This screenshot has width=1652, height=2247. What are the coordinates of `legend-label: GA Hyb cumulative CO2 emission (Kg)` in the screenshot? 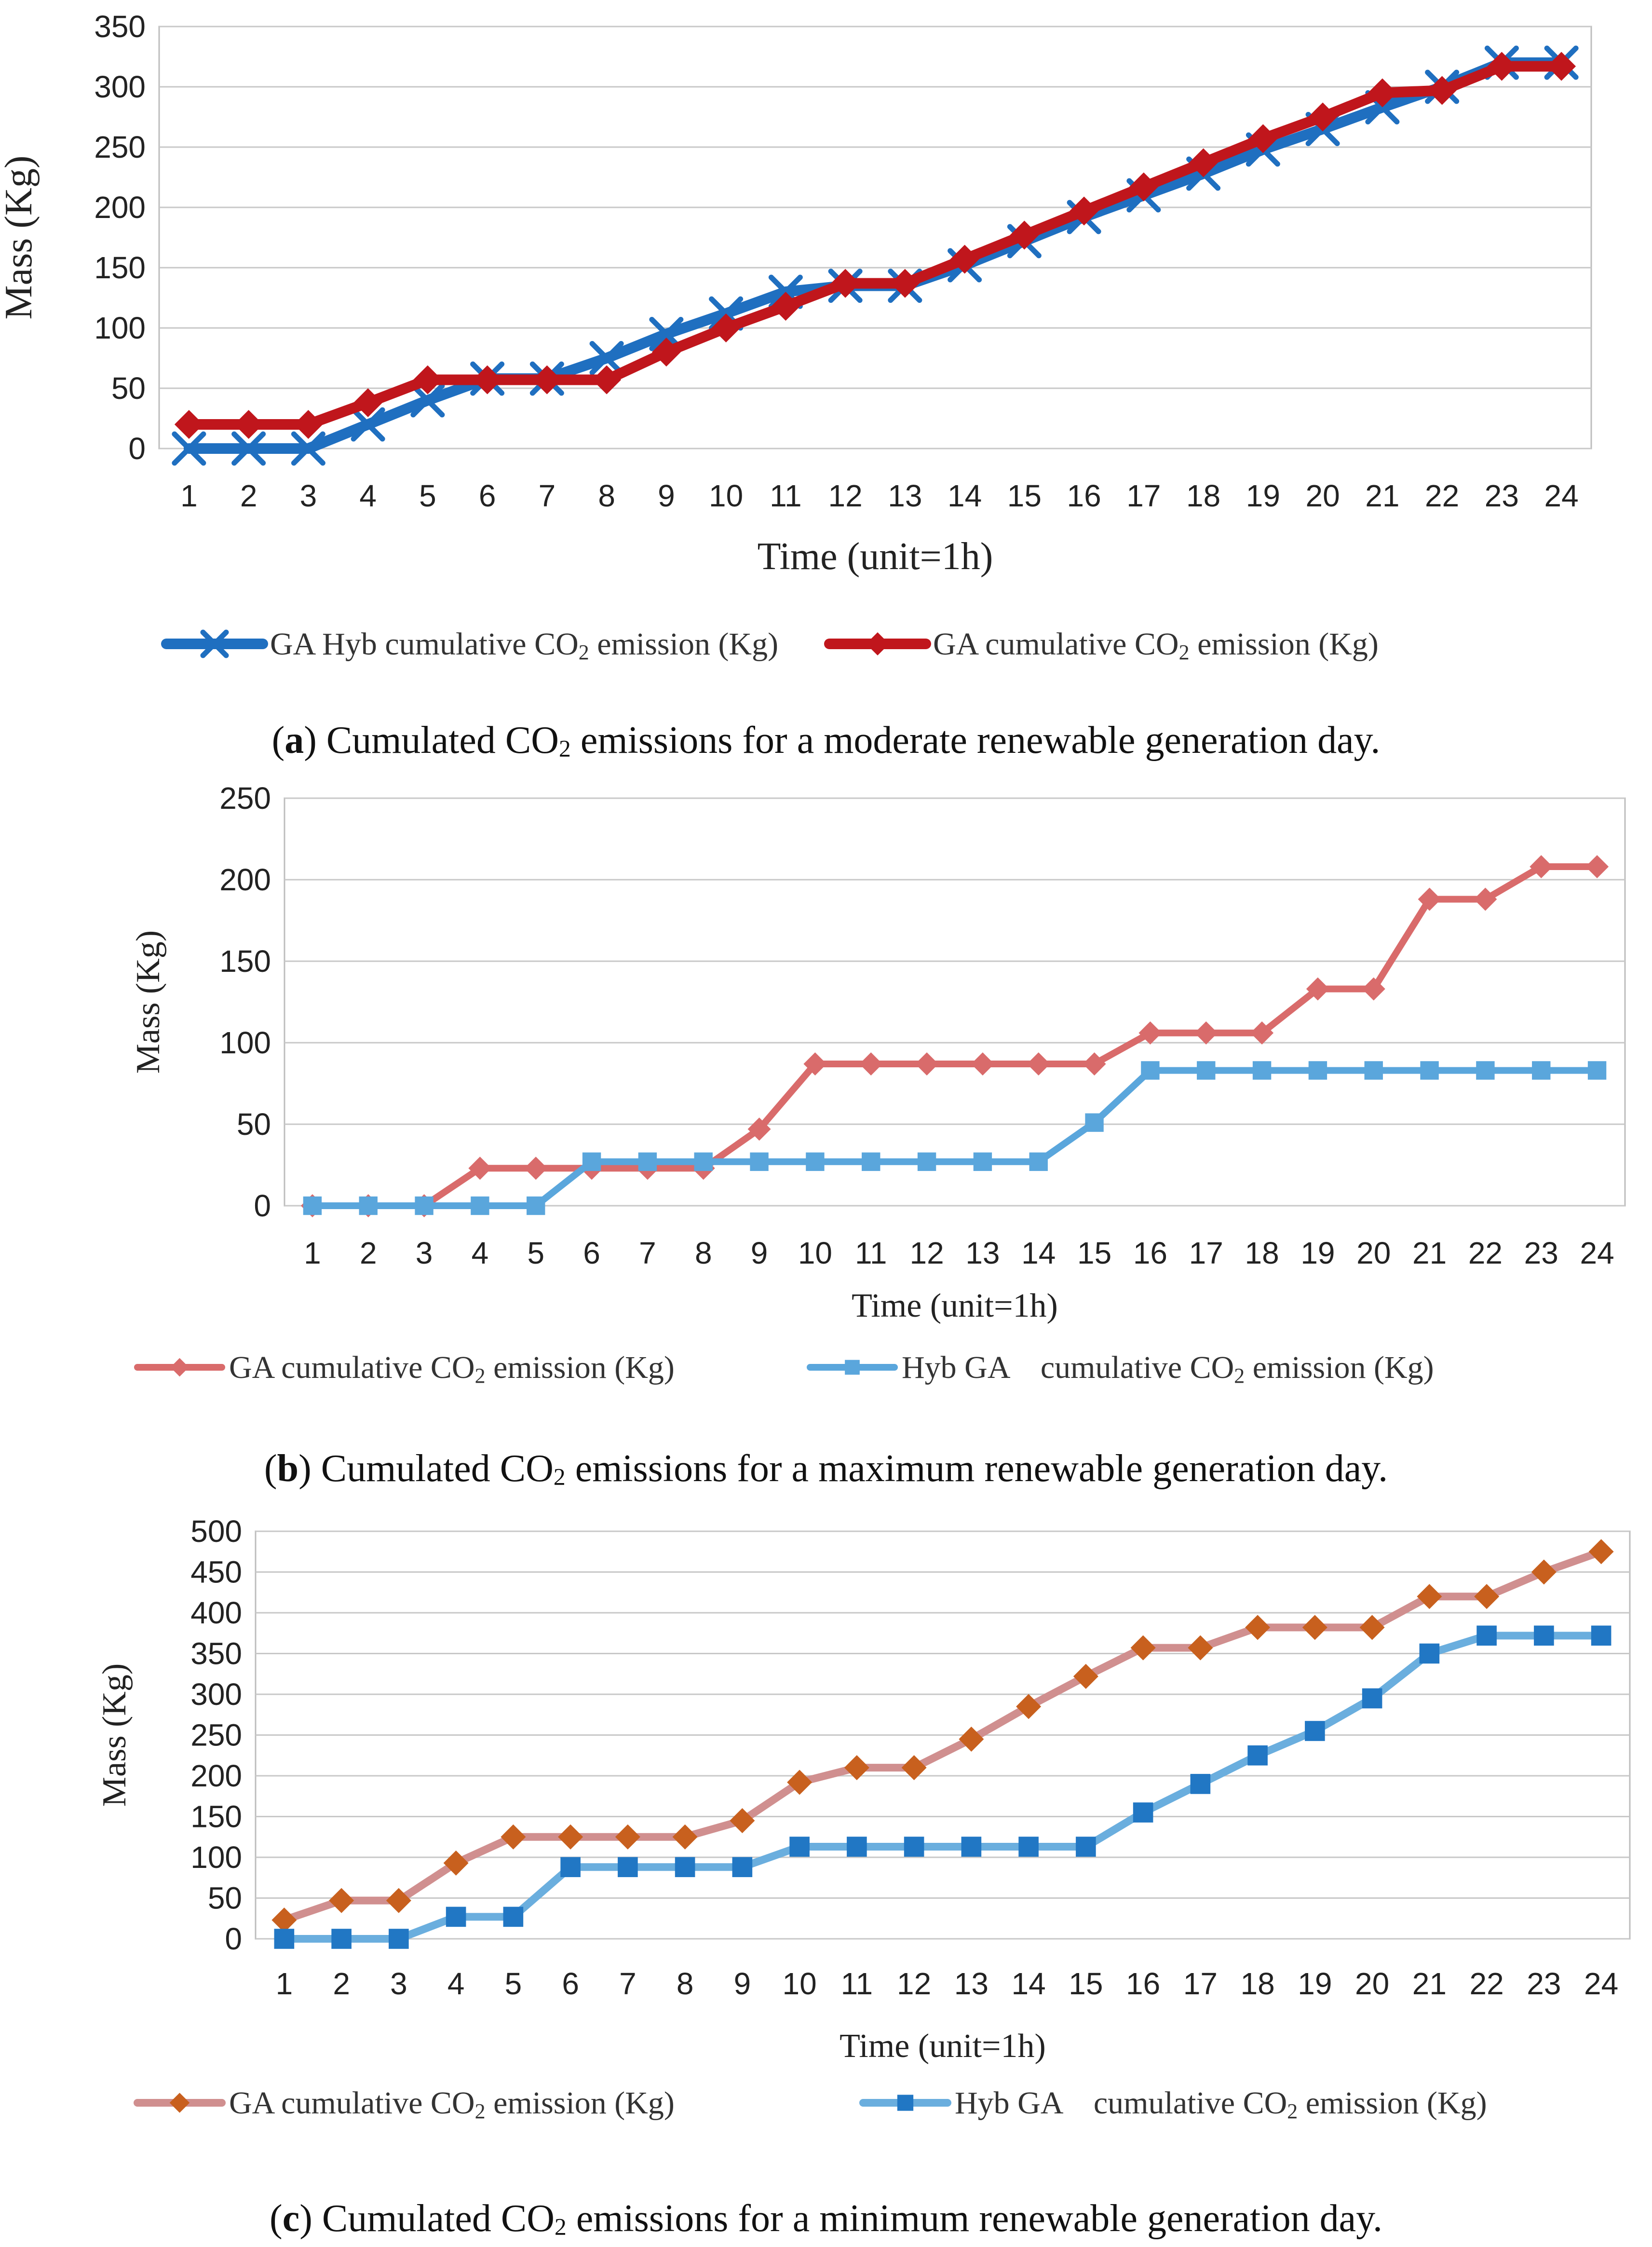 It's located at (524, 645).